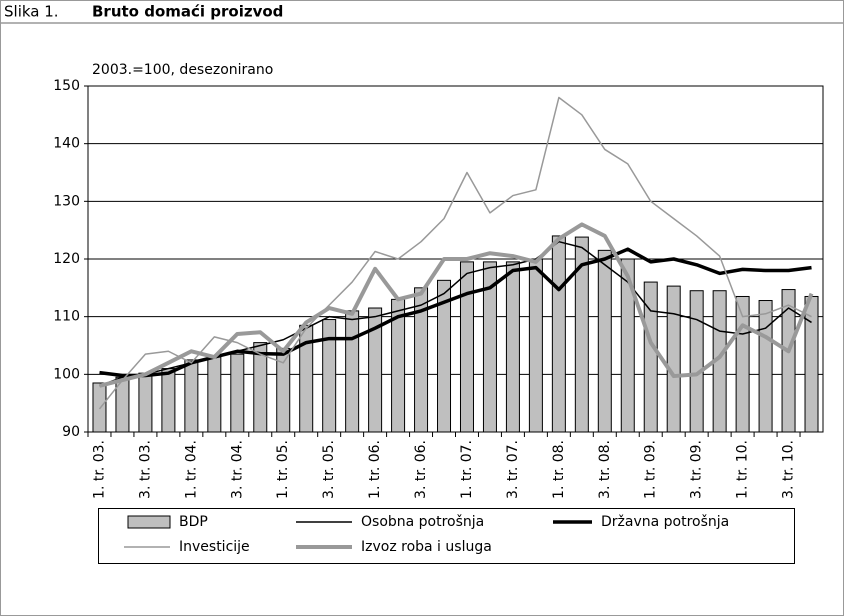  Describe the element at coordinates (237, 469) in the screenshot. I see `x-tick-label: 3. tr. 04.` at that location.